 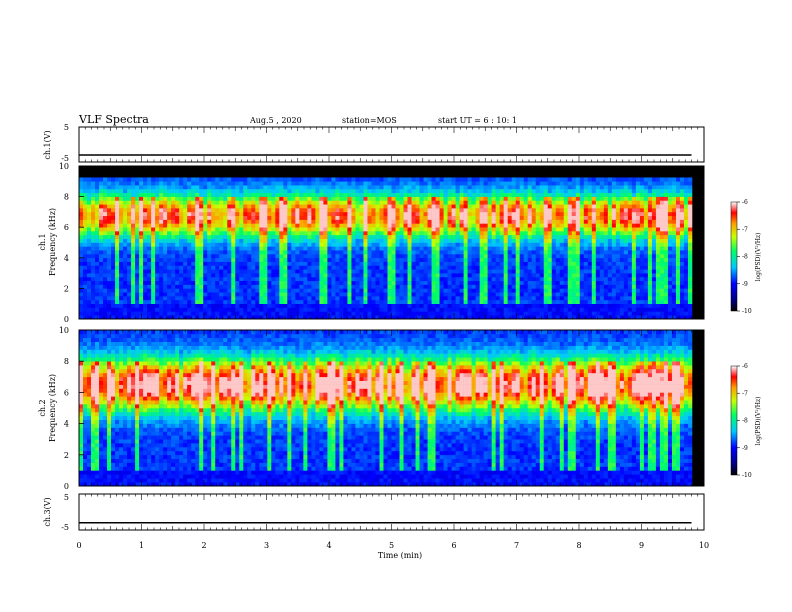 What do you see at coordinates (113, 119) in the screenshot?
I see `figure-title: VLF Spectra` at bounding box center [113, 119].